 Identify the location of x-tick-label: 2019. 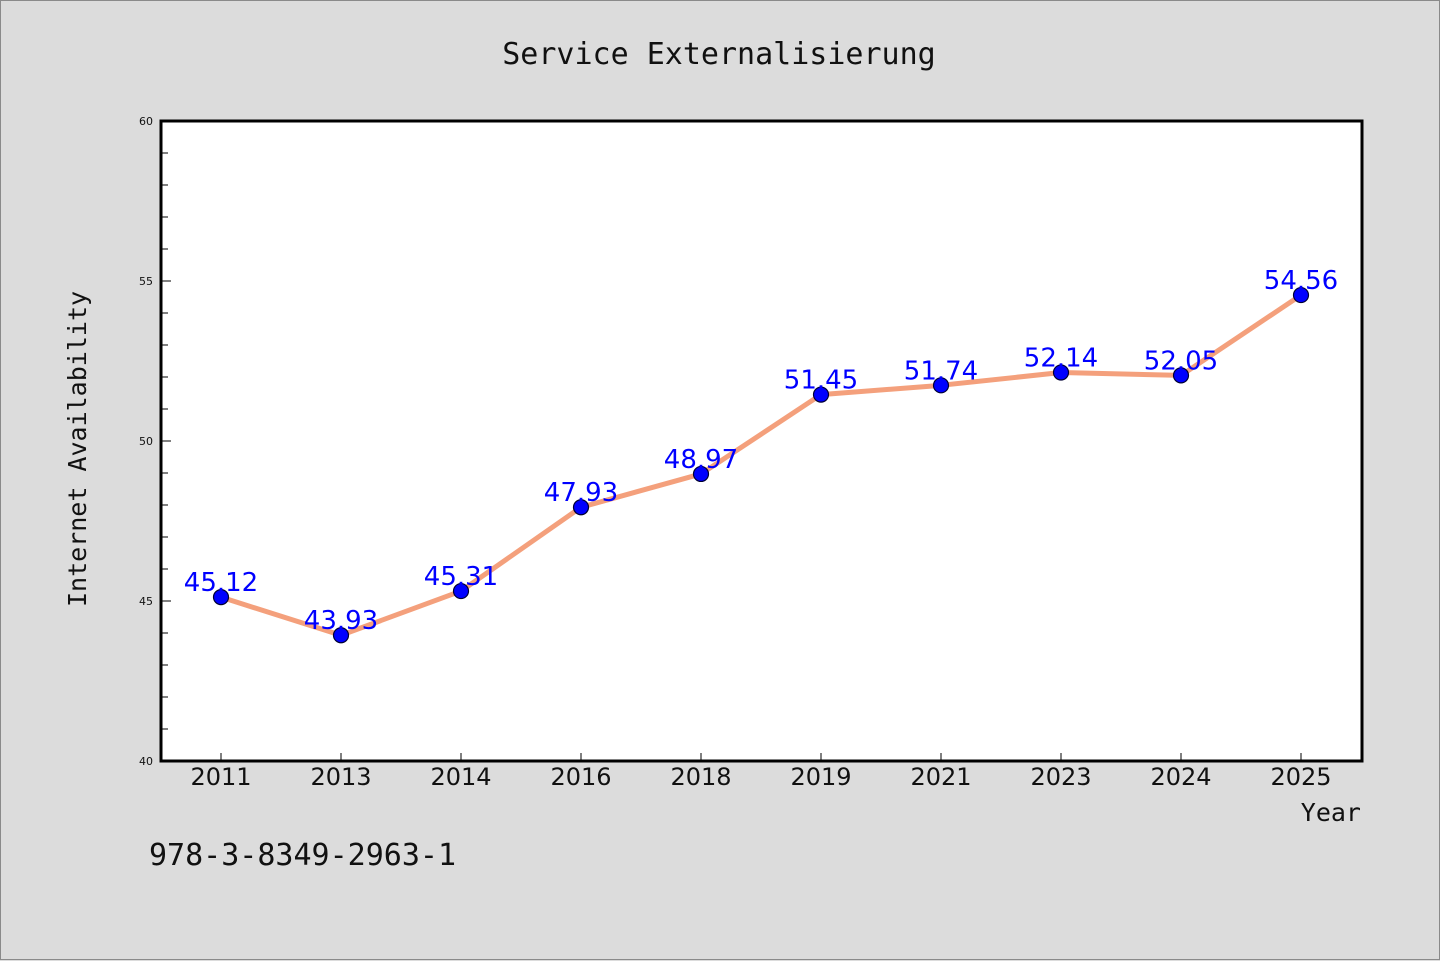
(820, 777).